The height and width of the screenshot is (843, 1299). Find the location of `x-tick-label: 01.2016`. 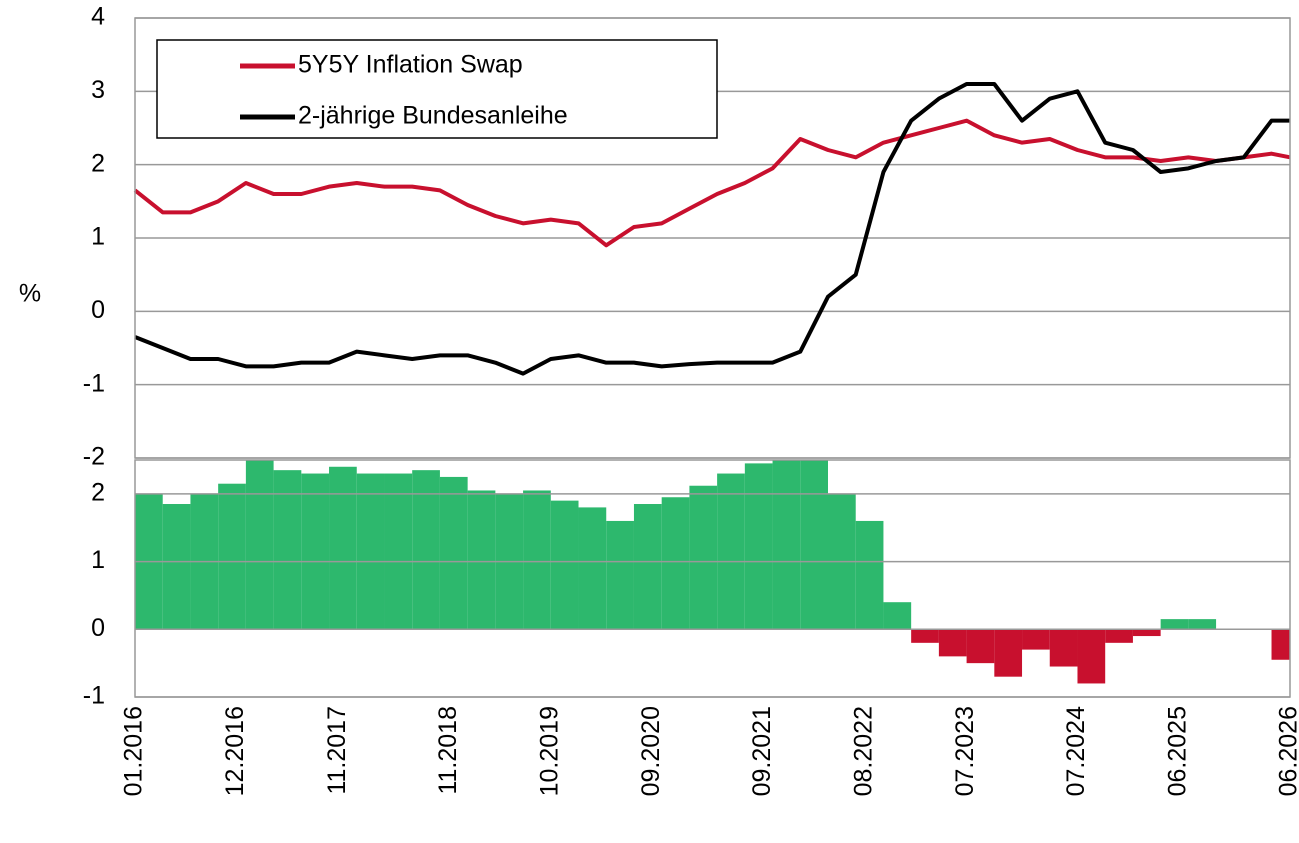

x-tick-label: 01.2016 is located at coordinates (134, 751).